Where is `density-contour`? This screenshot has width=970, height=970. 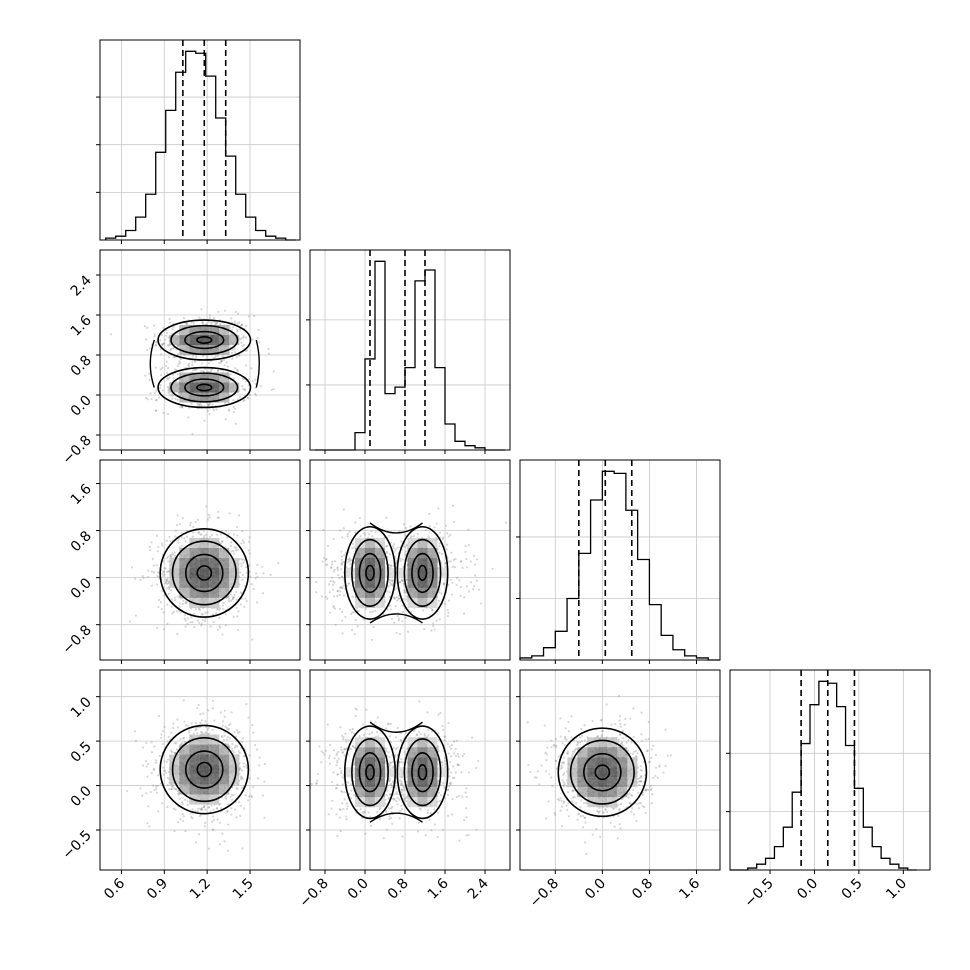
density-contour is located at coordinates (204, 573).